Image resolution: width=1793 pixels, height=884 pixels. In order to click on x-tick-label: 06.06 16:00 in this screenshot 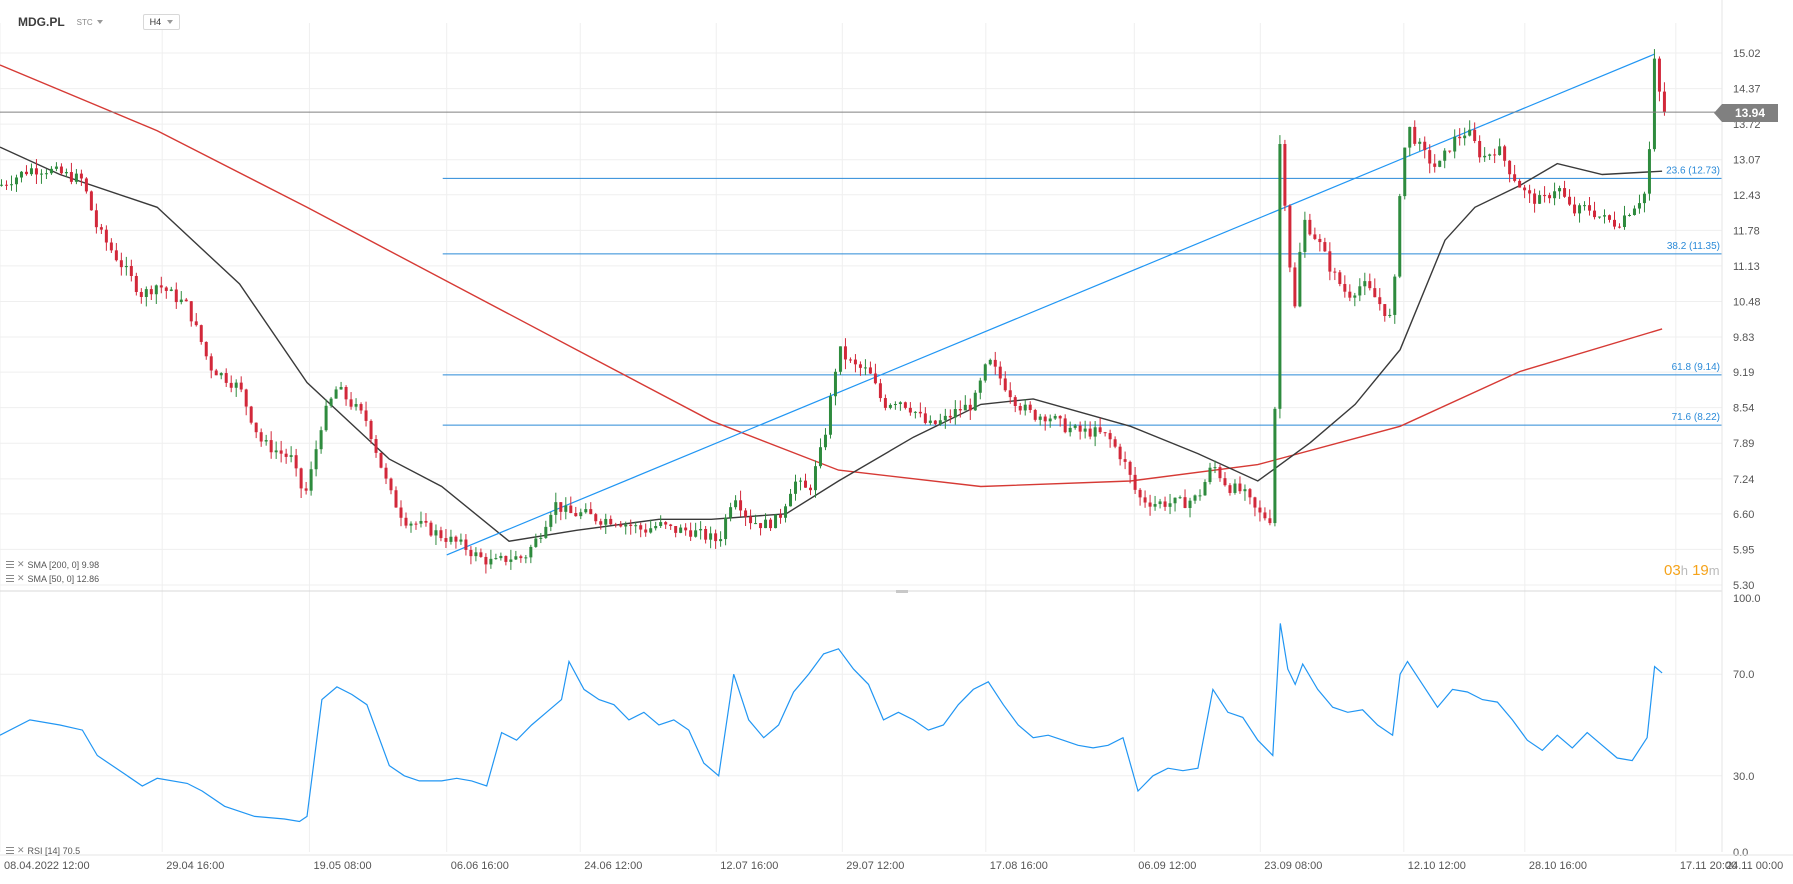, I will do `click(480, 866)`.